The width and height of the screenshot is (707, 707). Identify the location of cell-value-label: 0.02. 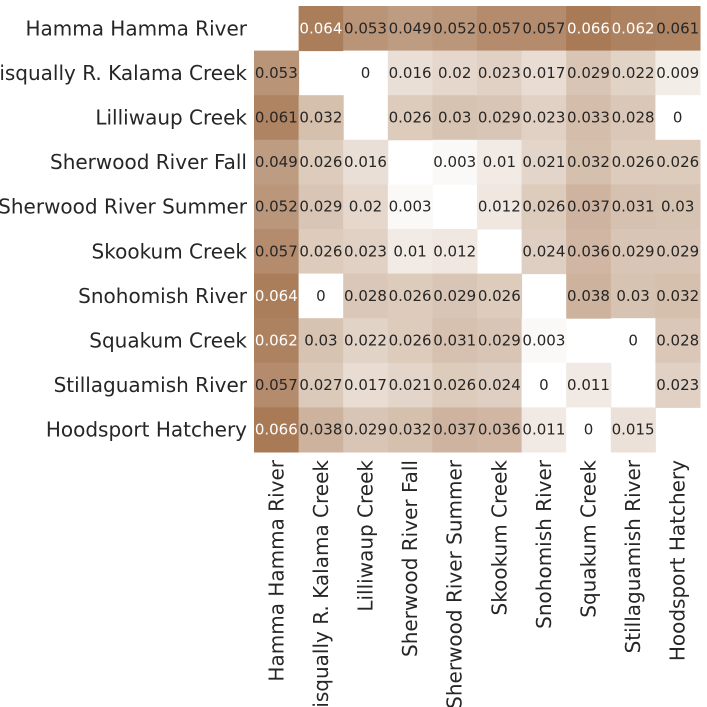
(365, 207).